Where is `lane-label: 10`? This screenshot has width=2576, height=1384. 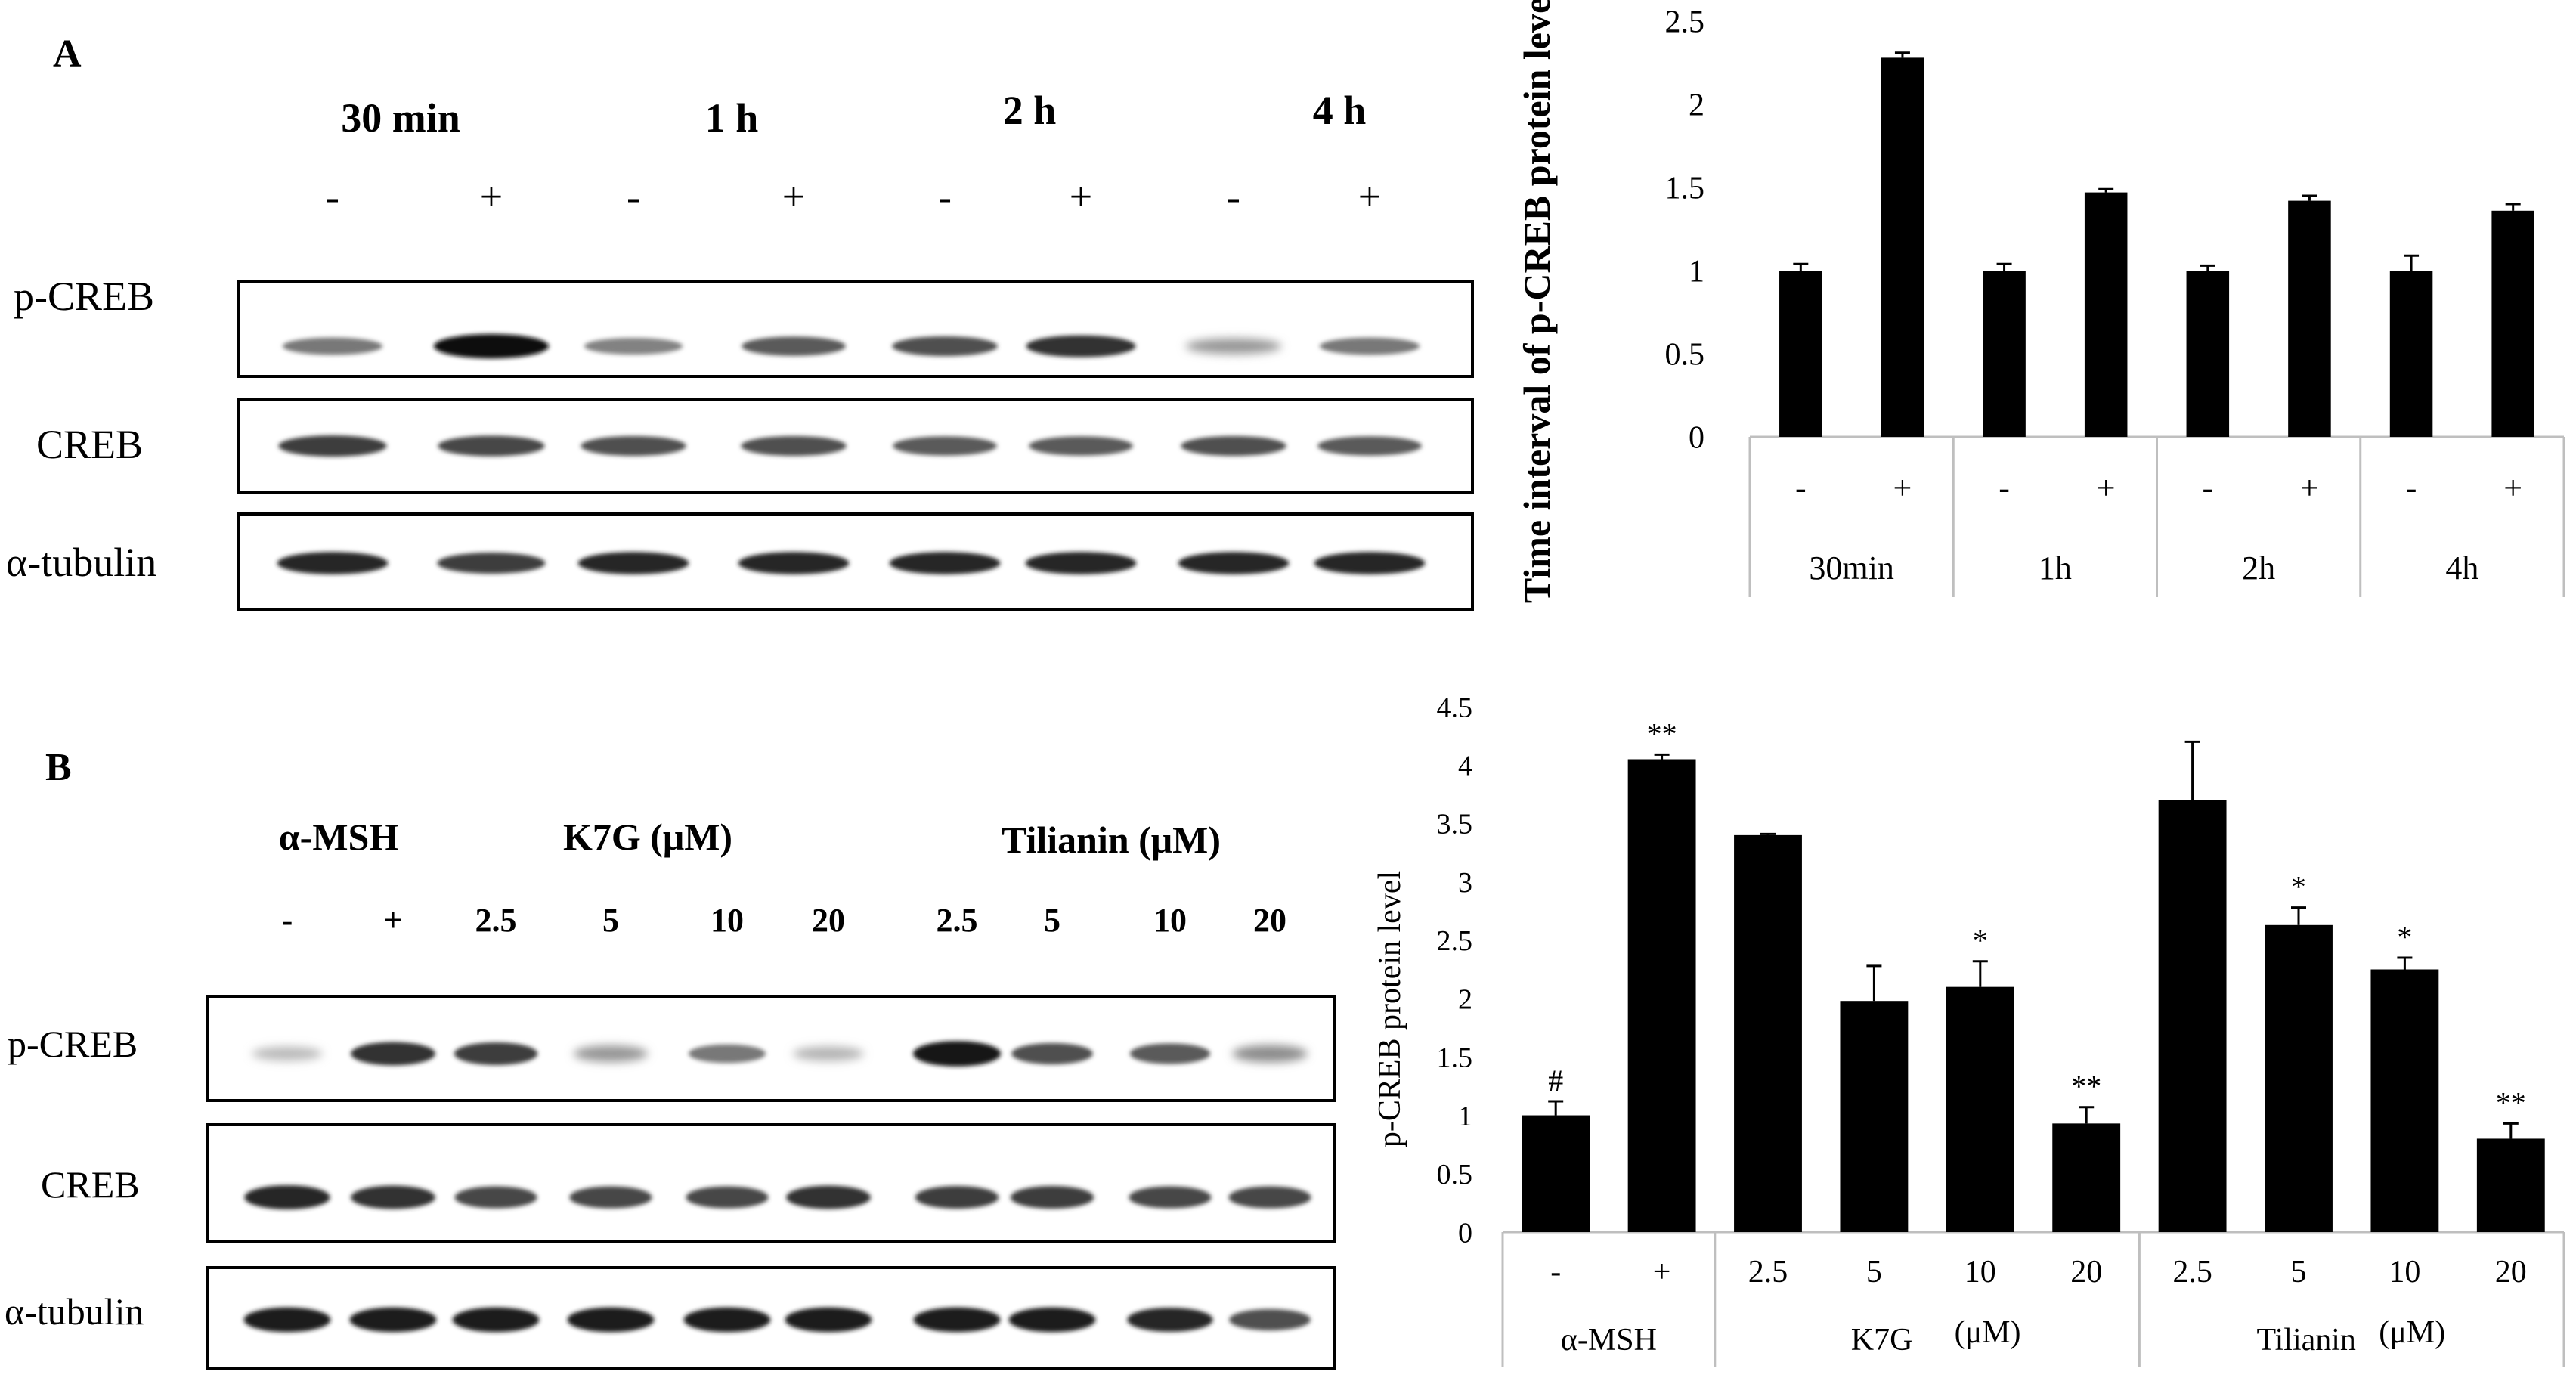
lane-label: 10 is located at coordinates (1170, 920).